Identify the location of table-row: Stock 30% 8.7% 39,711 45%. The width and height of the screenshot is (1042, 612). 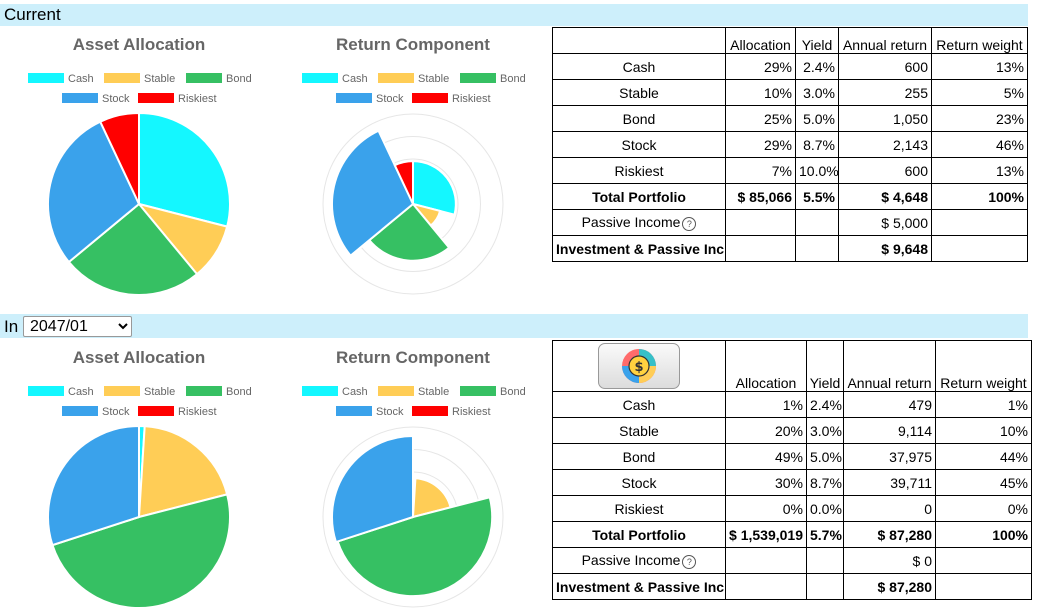
(792, 482).